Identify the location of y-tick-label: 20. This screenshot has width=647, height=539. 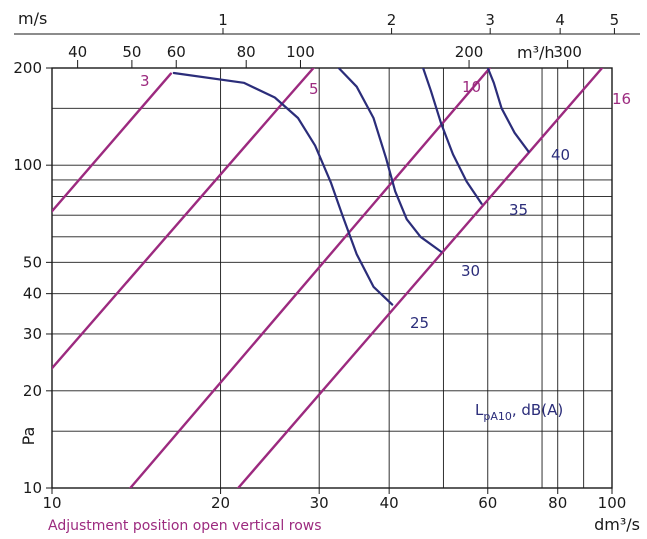
(32, 391).